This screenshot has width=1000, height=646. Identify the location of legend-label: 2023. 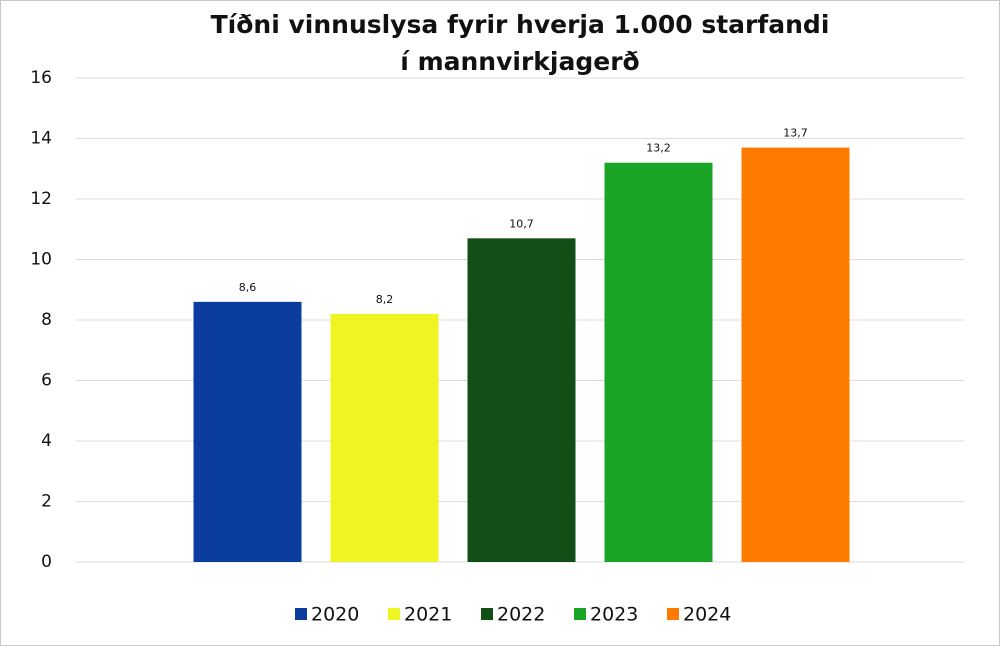
(614, 615).